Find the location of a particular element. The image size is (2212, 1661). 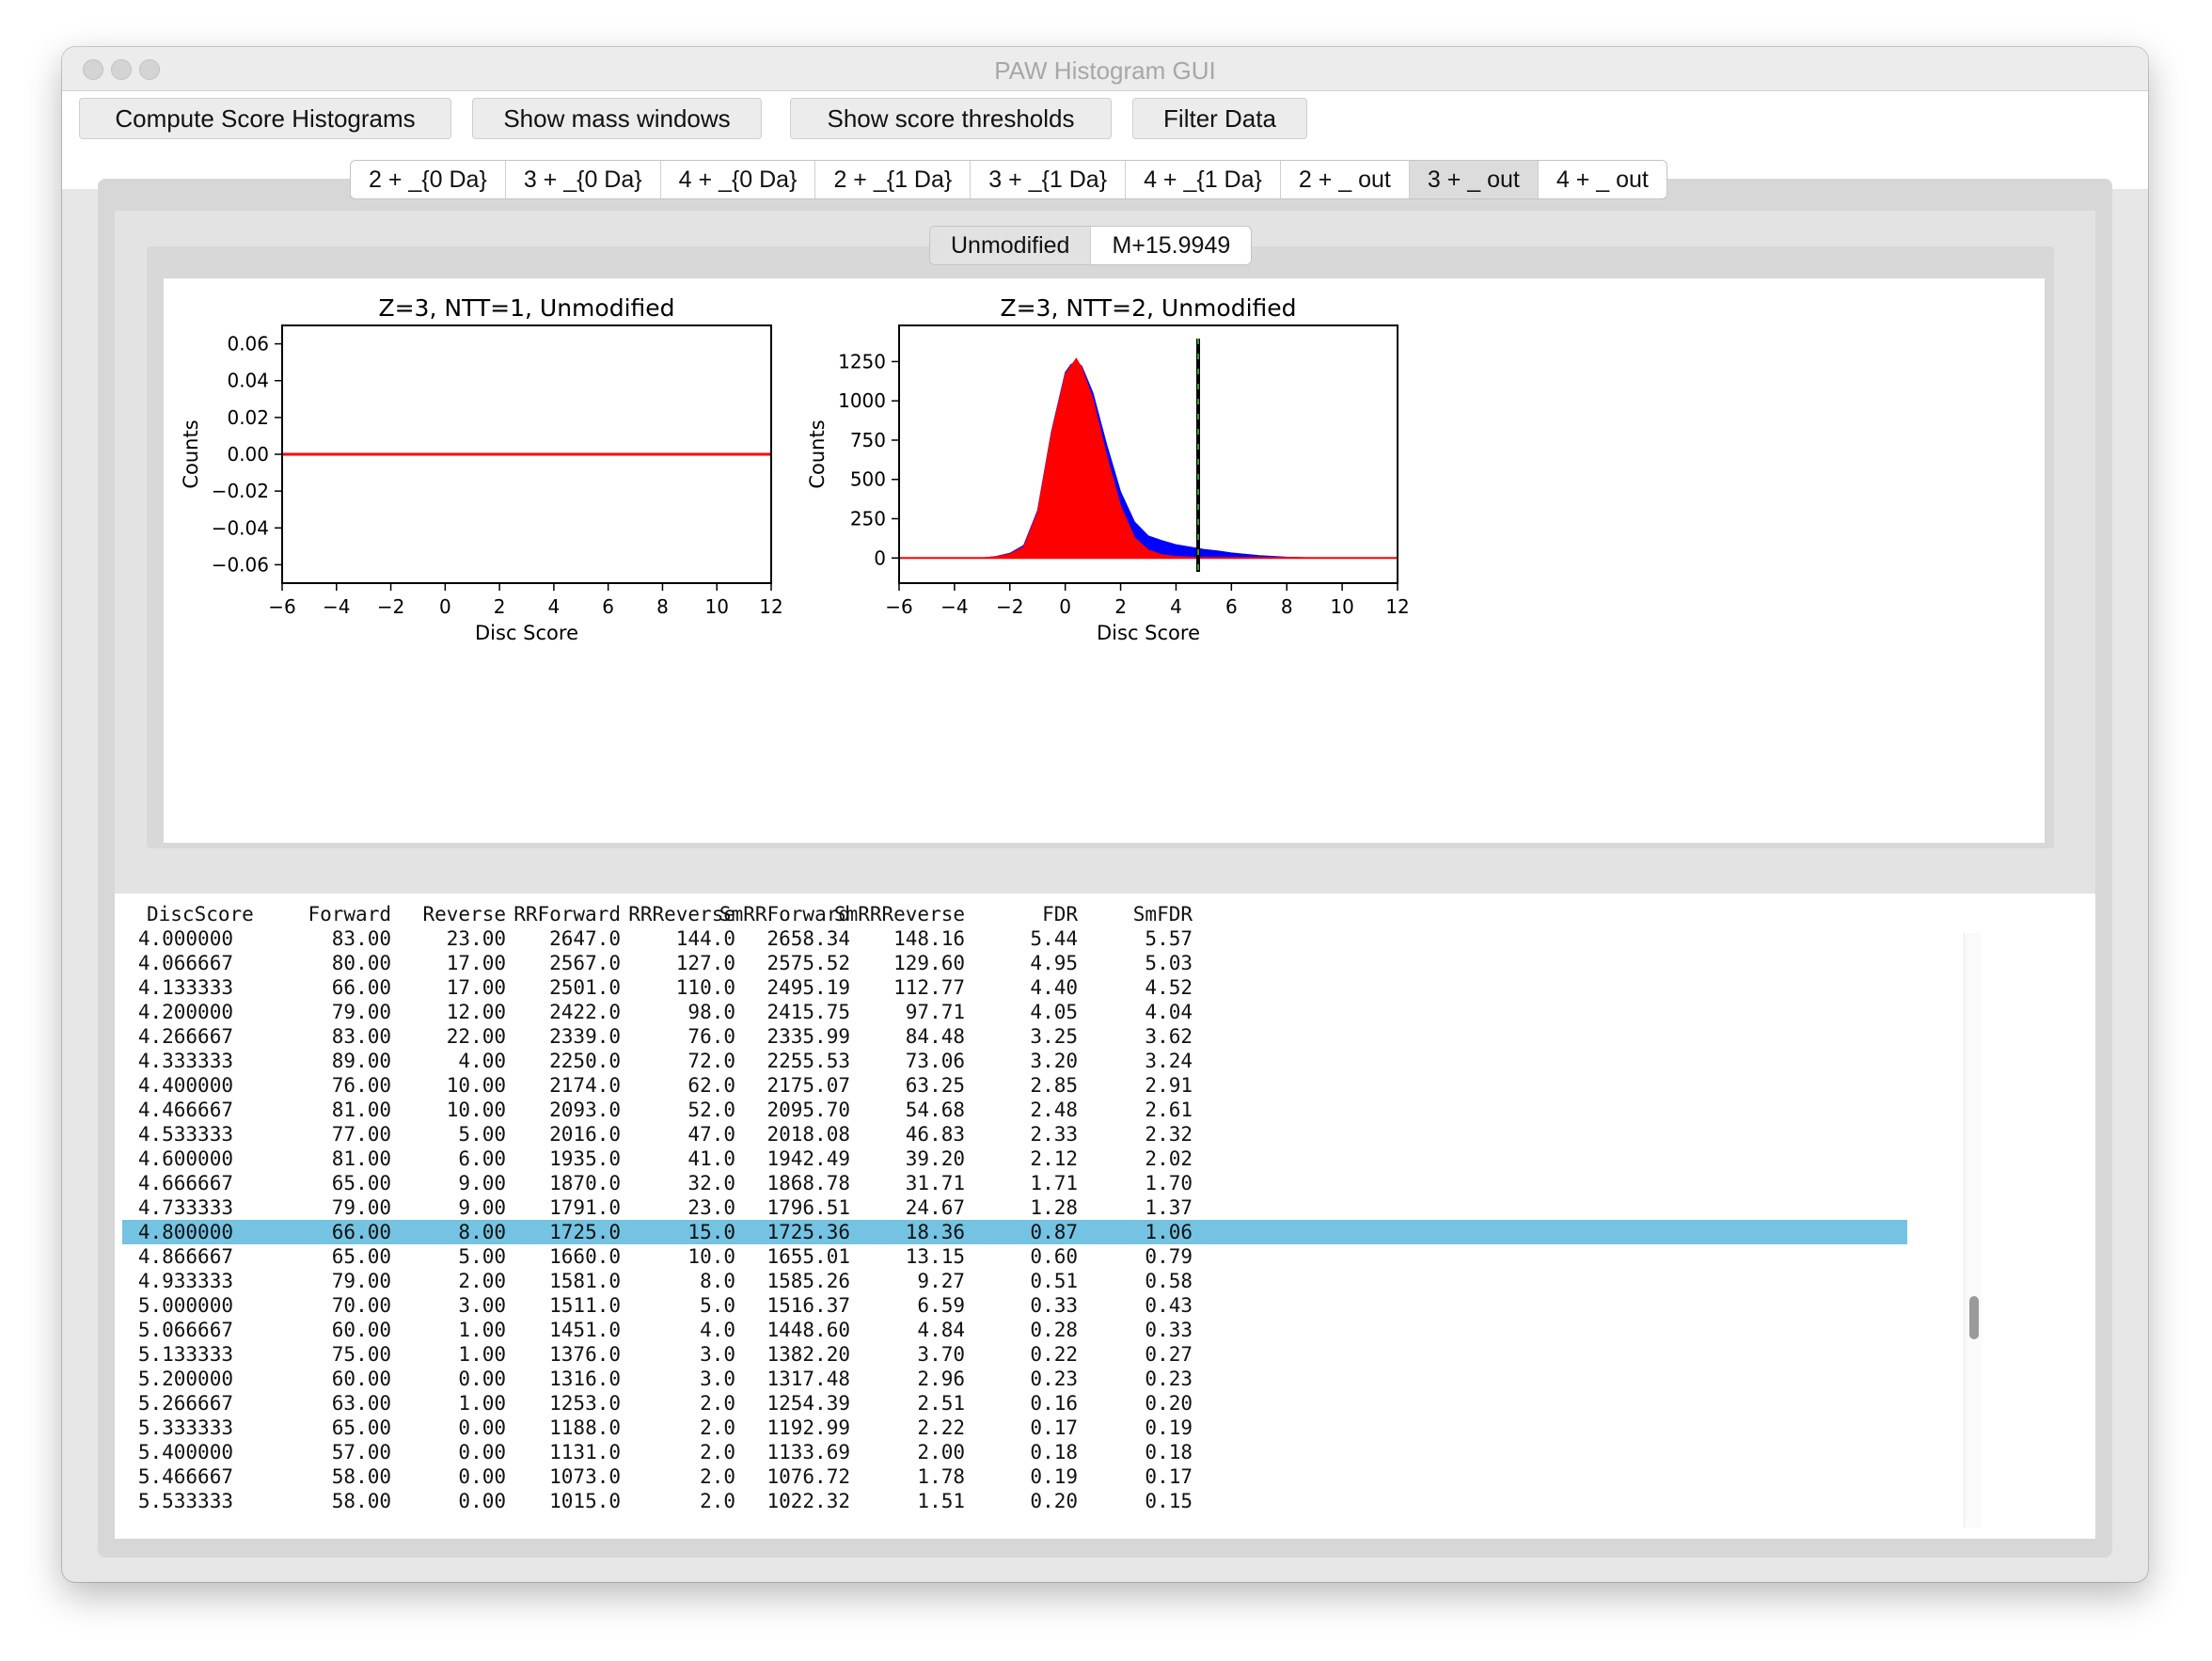

table-cell: 73.06 is located at coordinates (935, 1061).